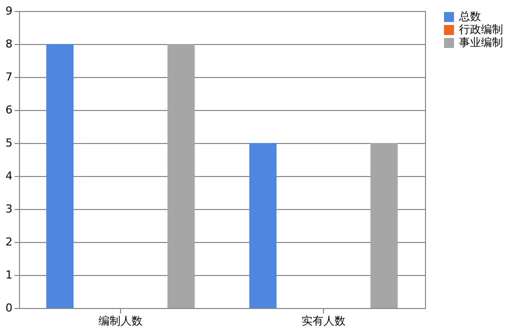  What do you see at coordinates (469, 16) in the screenshot?
I see `legend-label: 总数` at bounding box center [469, 16].